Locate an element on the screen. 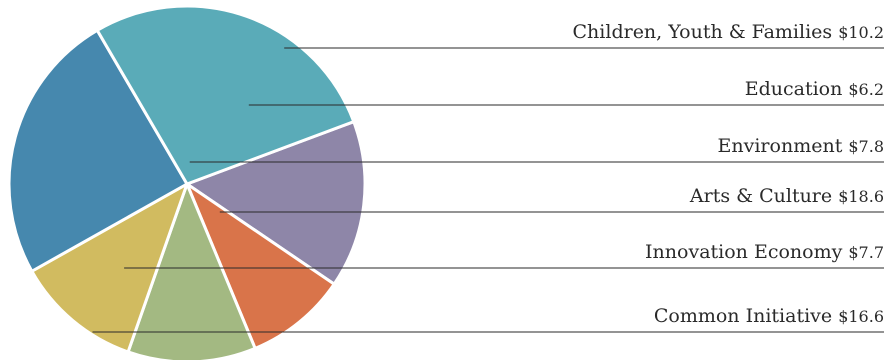  slice-label-arts-and-culture: Arts & Culture $18.6 is located at coordinates (786, 196).